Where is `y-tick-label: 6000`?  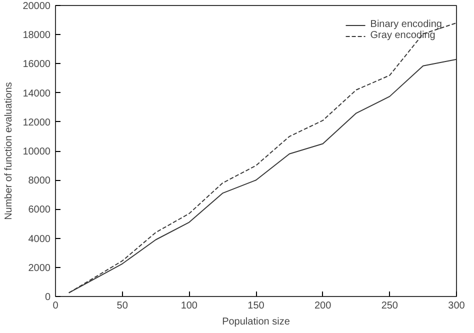
y-tick-label: 6000 is located at coordinates (39, 210).